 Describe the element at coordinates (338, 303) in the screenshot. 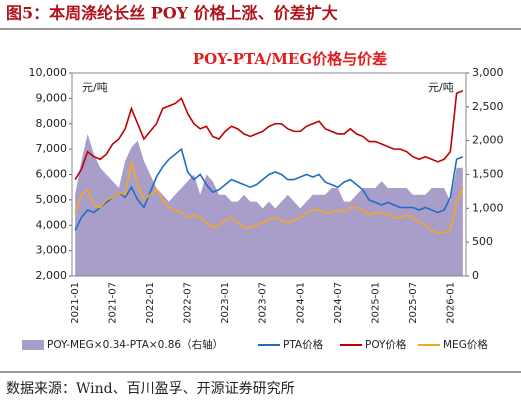

I see `x-tick-label: 2024-07` at that location.